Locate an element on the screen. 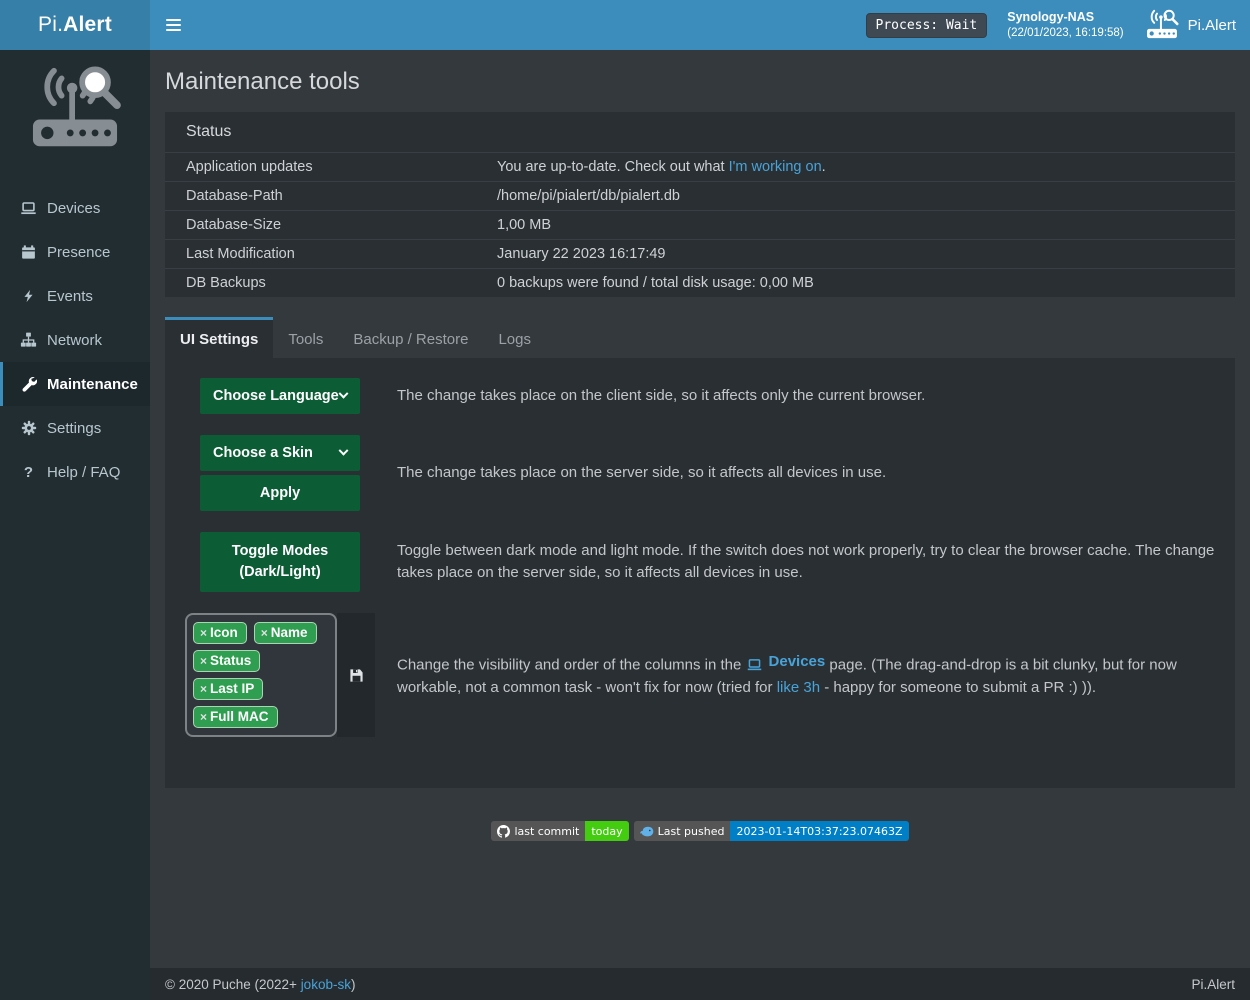 The image size is (1250, 1000). gear-icon is located at coordinates (28, 428).